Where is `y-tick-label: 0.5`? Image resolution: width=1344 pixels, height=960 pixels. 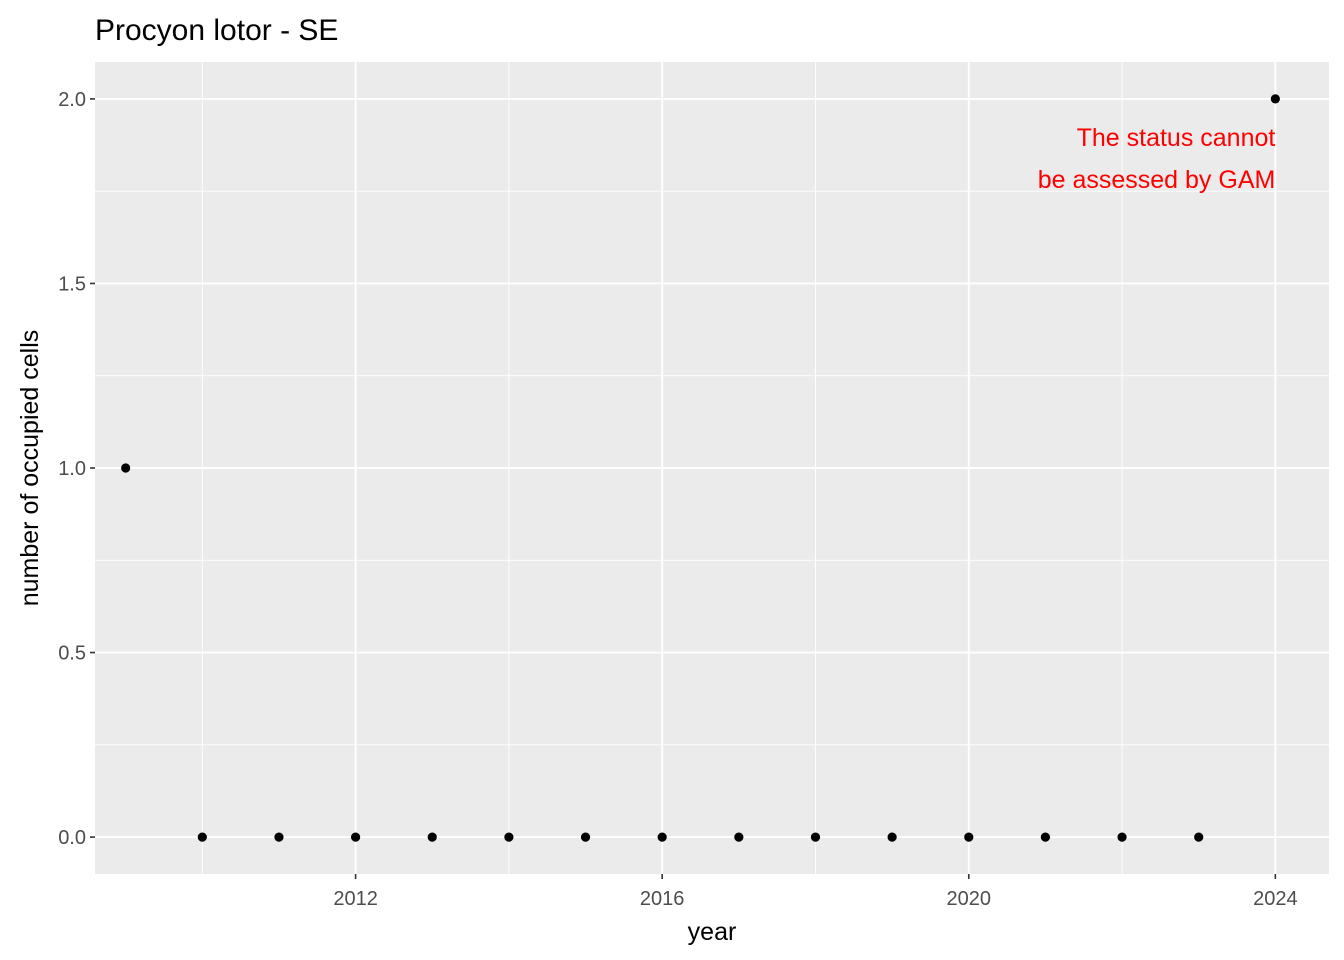 y-tick-label: 0.5 is located at coordinates (72, 654).